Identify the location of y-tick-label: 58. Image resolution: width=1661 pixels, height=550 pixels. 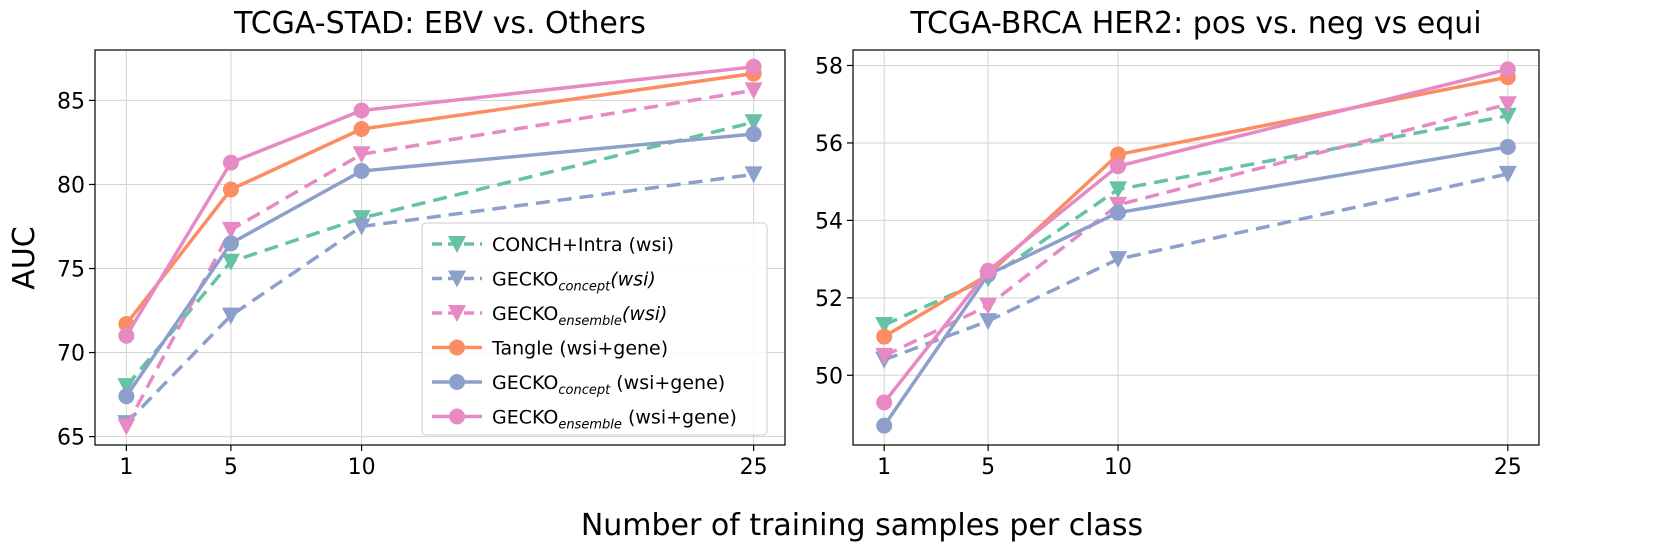
(829, 66).